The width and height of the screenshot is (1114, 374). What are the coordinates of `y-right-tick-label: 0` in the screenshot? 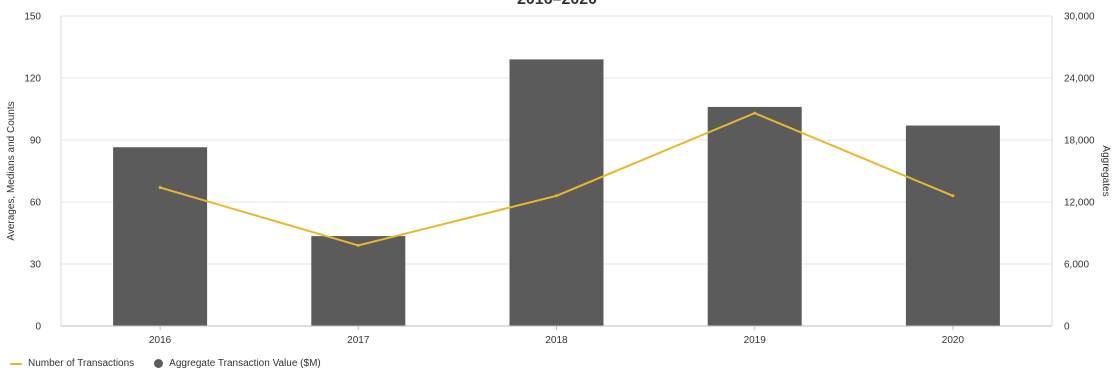 It's located at (1067, 327).